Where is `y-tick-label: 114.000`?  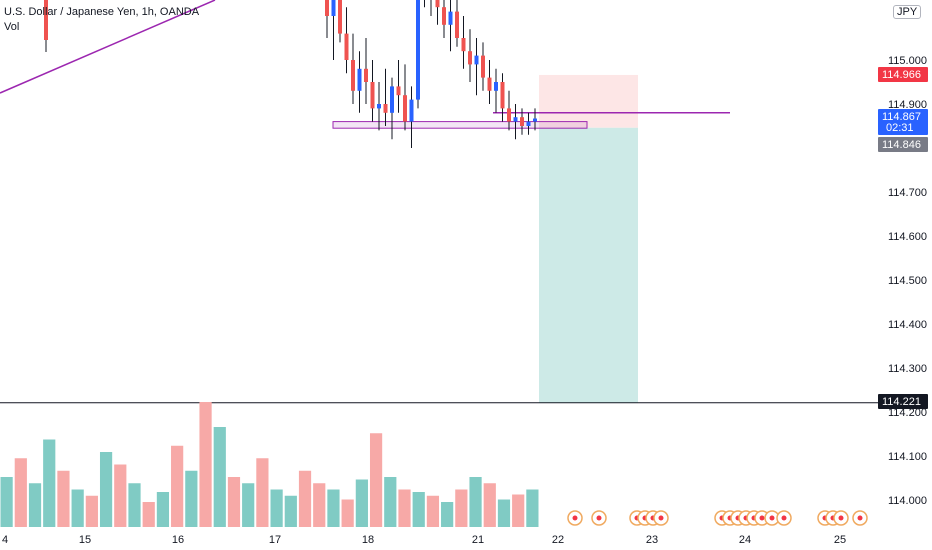 y-tick-label: 114.000 is located at coordinates (907, 501).